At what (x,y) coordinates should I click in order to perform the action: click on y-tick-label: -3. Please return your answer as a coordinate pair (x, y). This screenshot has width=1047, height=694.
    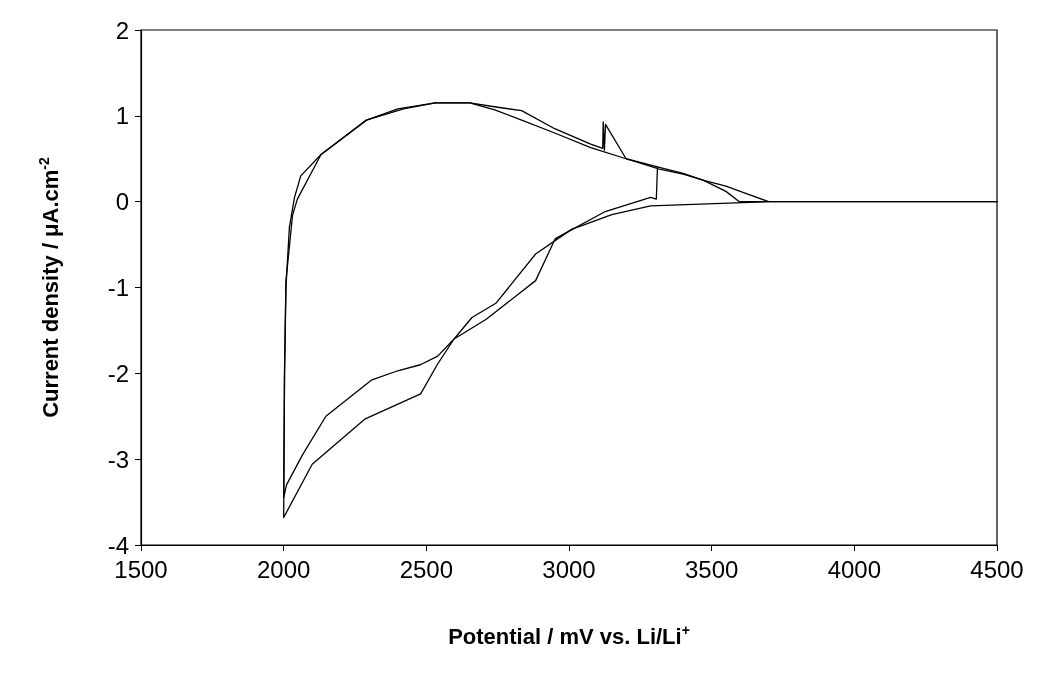
    Looking at the image, I should click on (118, 459).